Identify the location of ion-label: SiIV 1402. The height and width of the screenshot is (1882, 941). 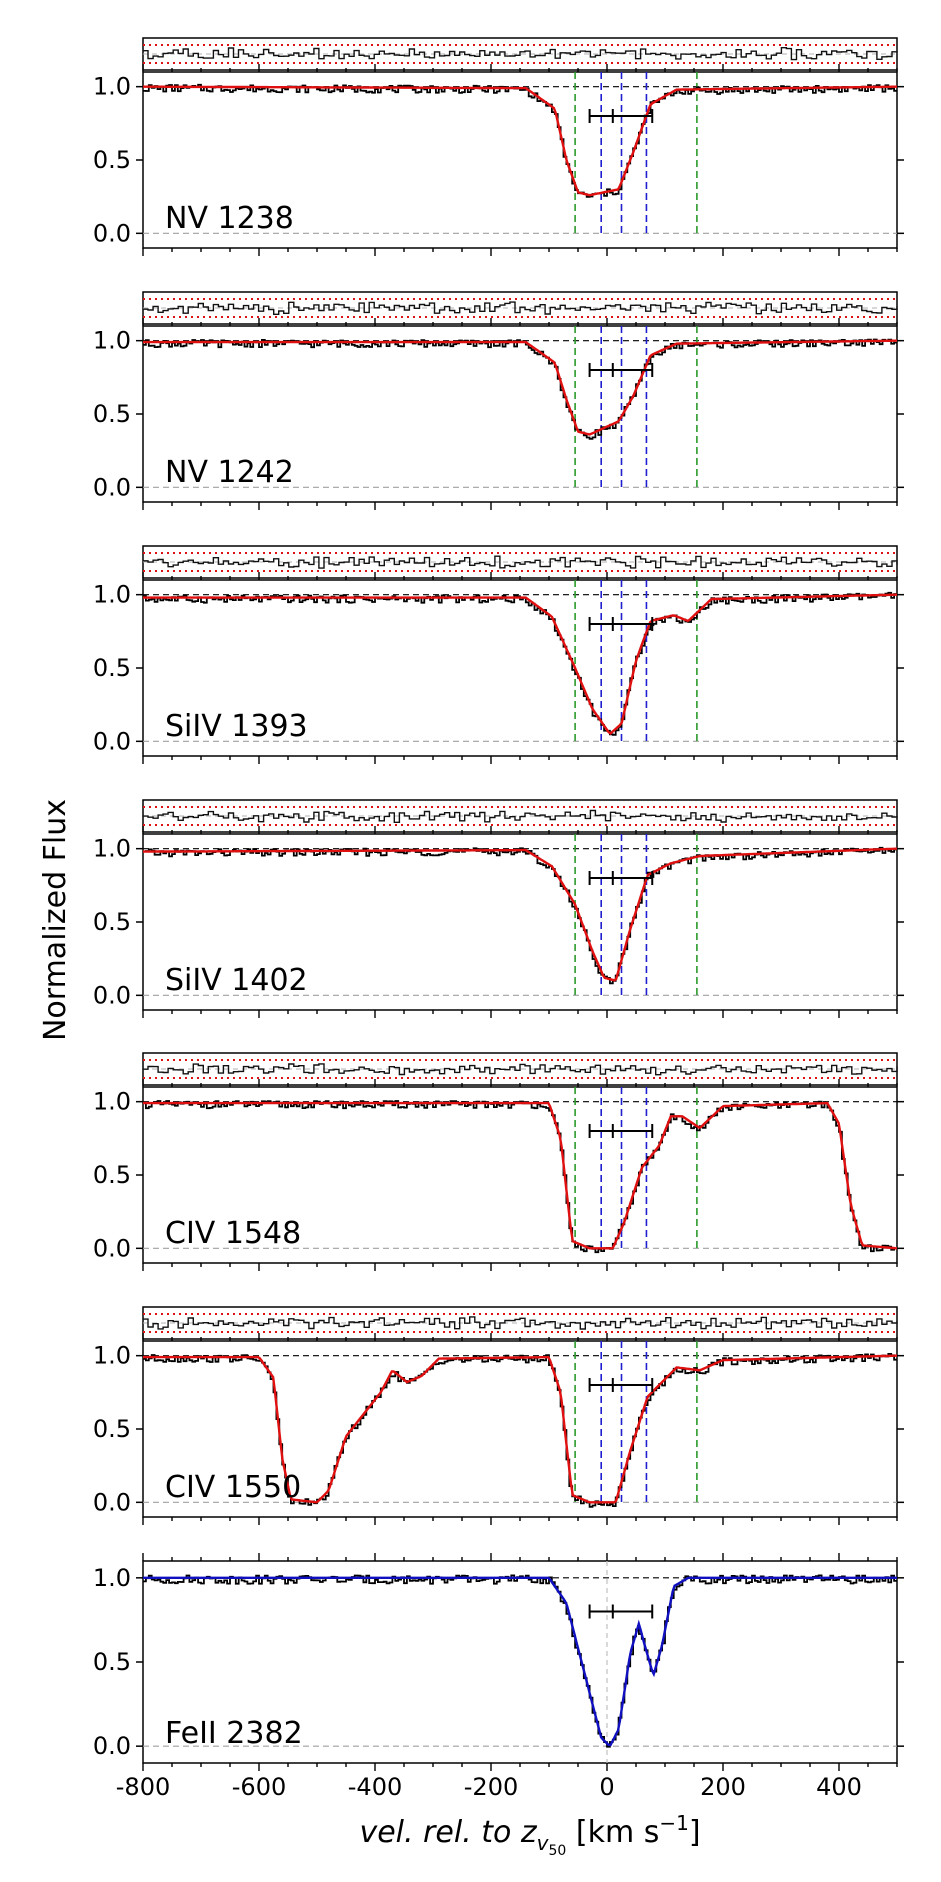
(236, 980).